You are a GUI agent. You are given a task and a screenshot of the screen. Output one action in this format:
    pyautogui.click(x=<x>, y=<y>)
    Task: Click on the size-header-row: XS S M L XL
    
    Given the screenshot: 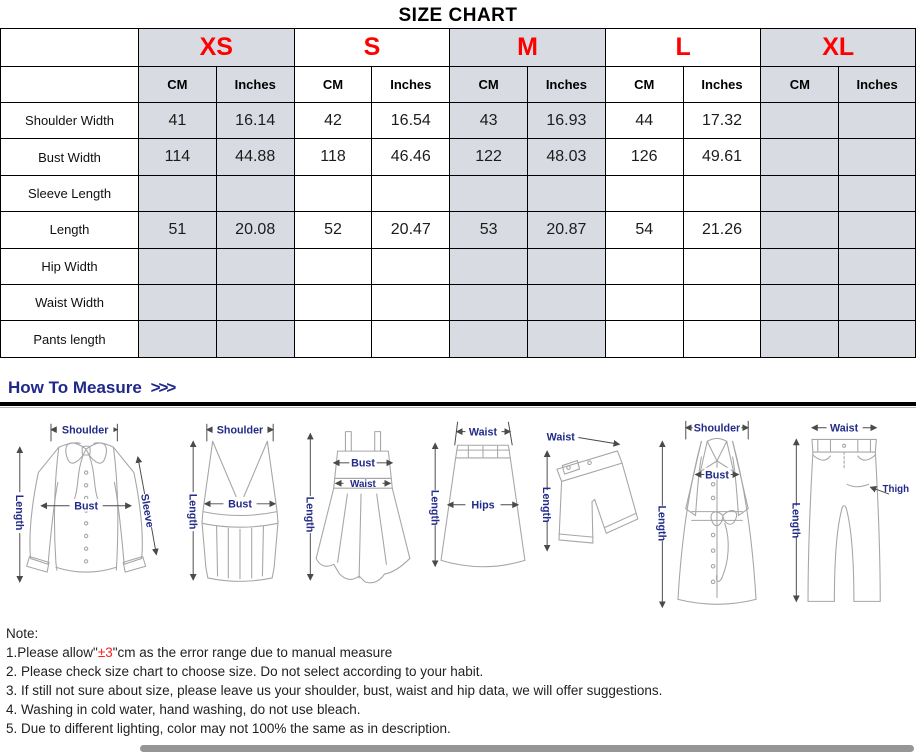 What is the action you would take?
    pyautogui.click(x=458, y=47)
    